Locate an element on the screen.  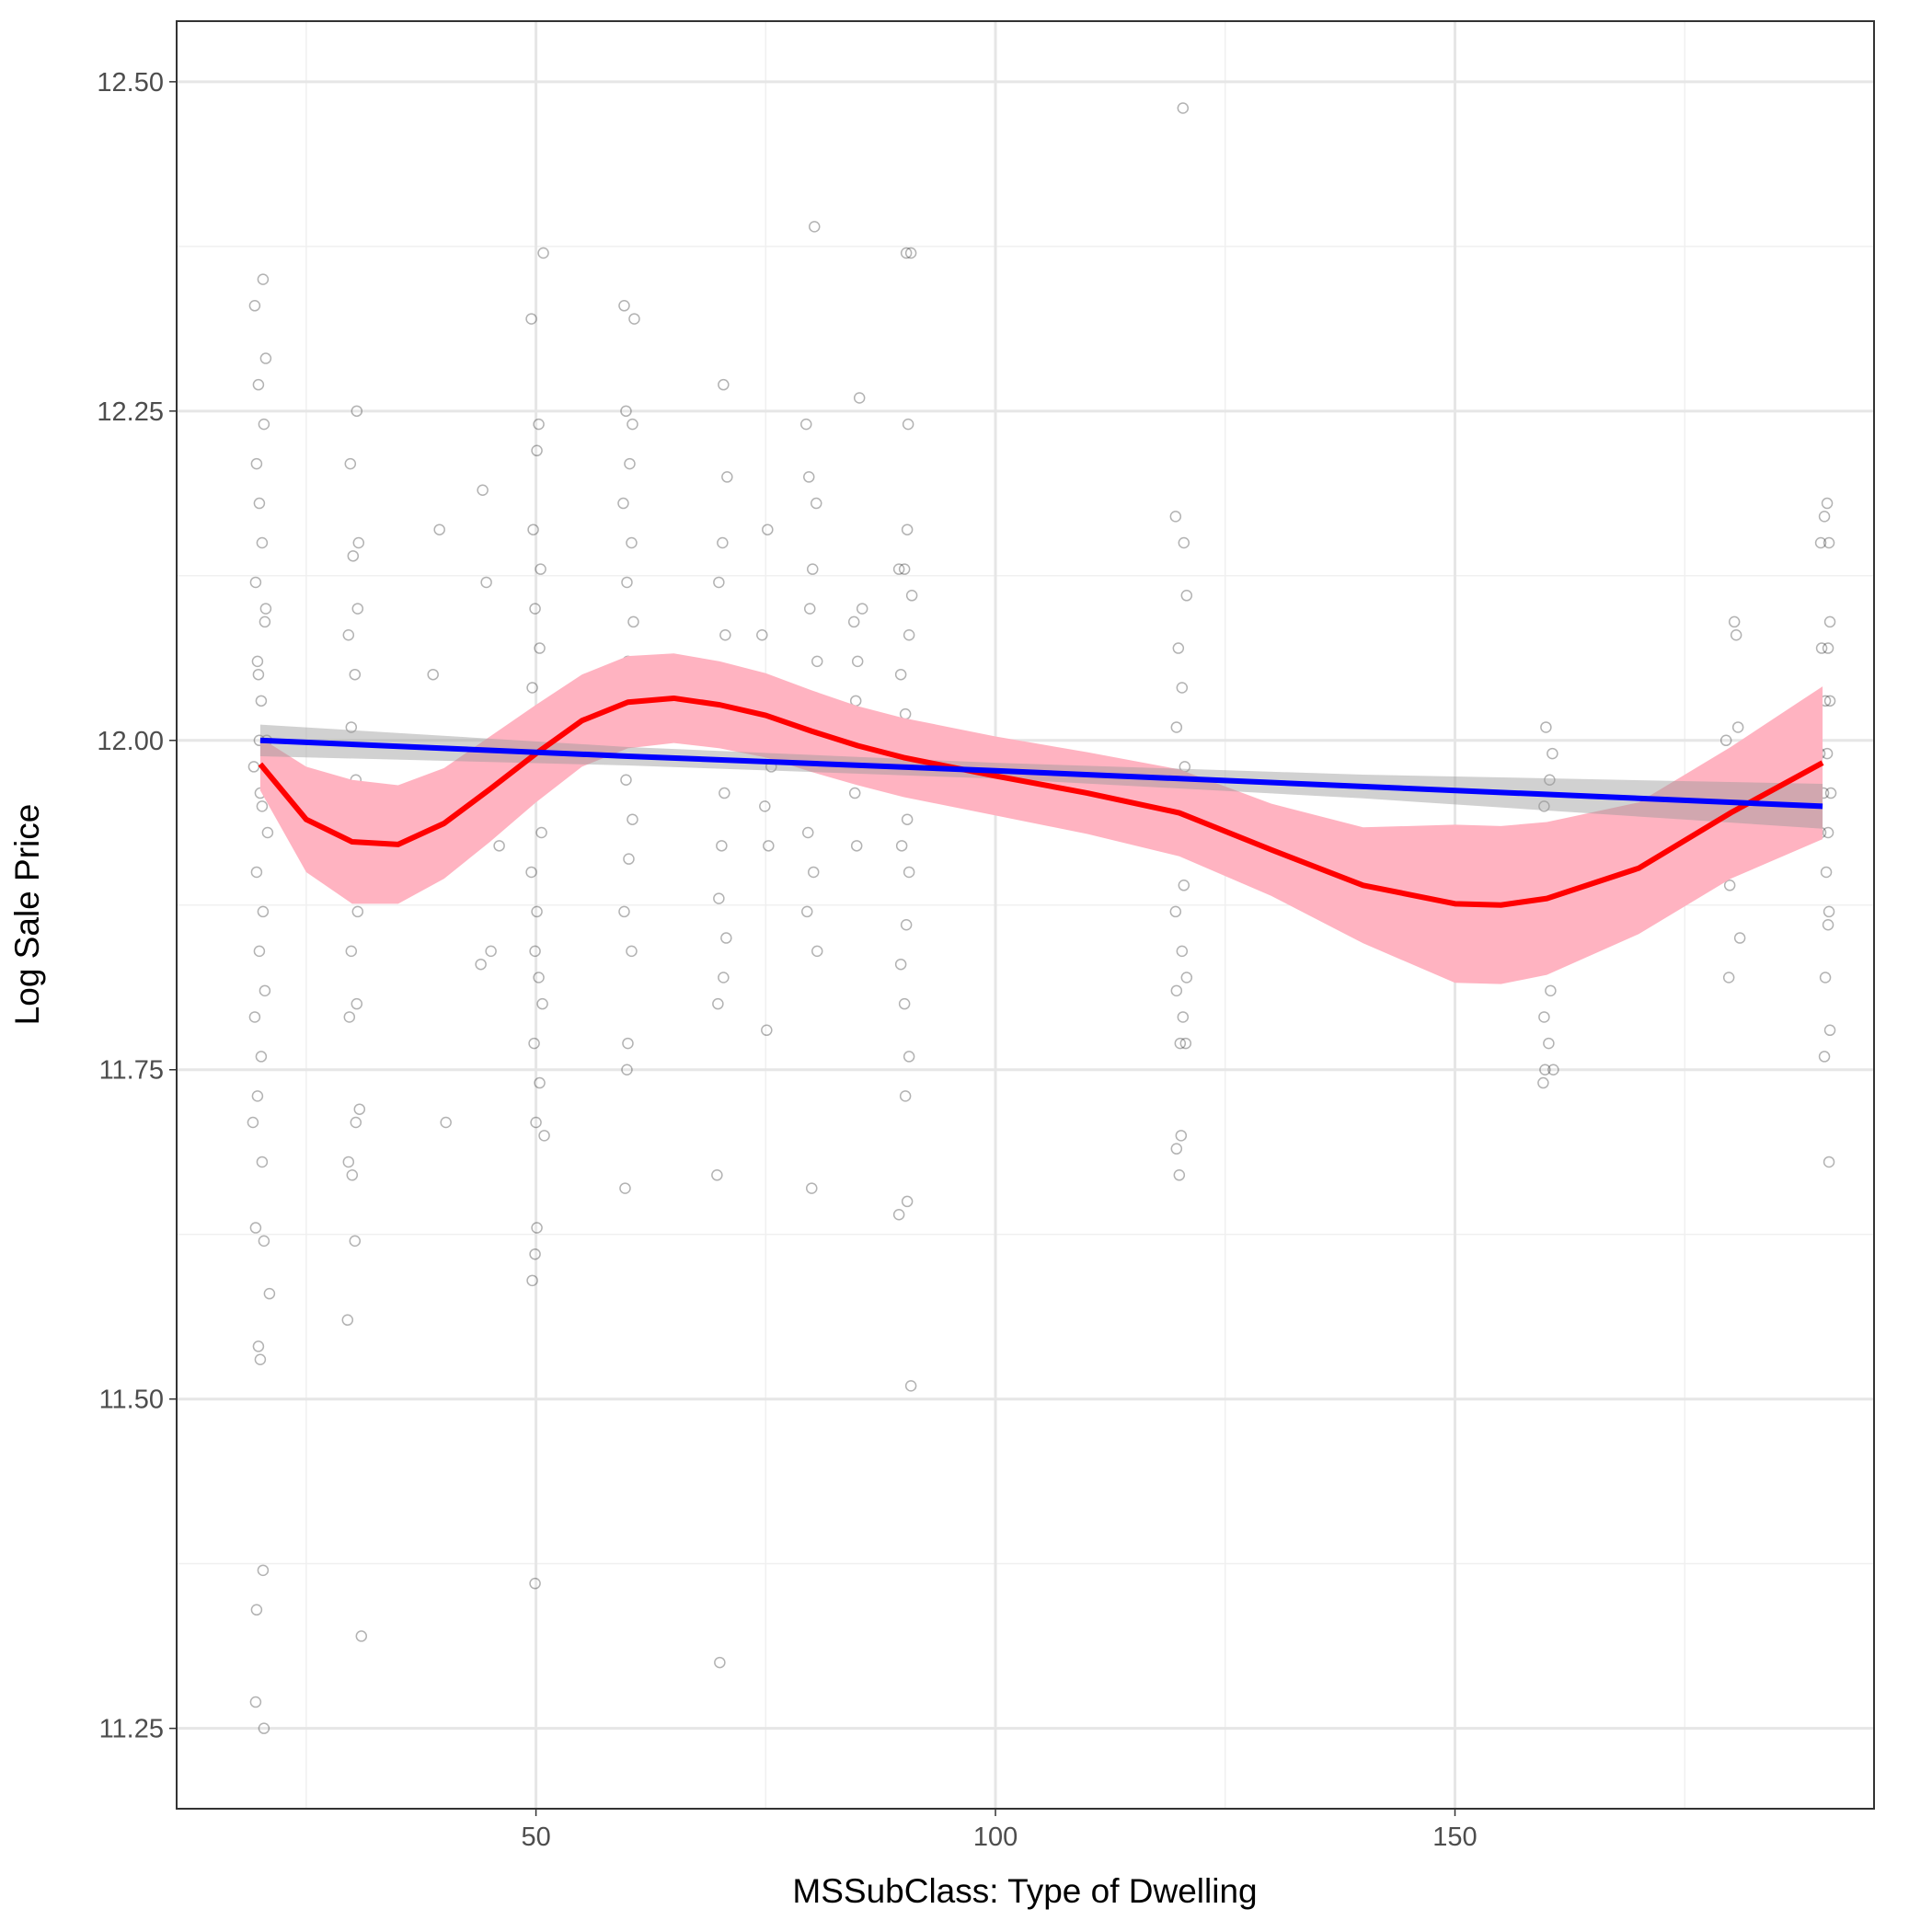
linear-line is located at coordinates (1041, 773).